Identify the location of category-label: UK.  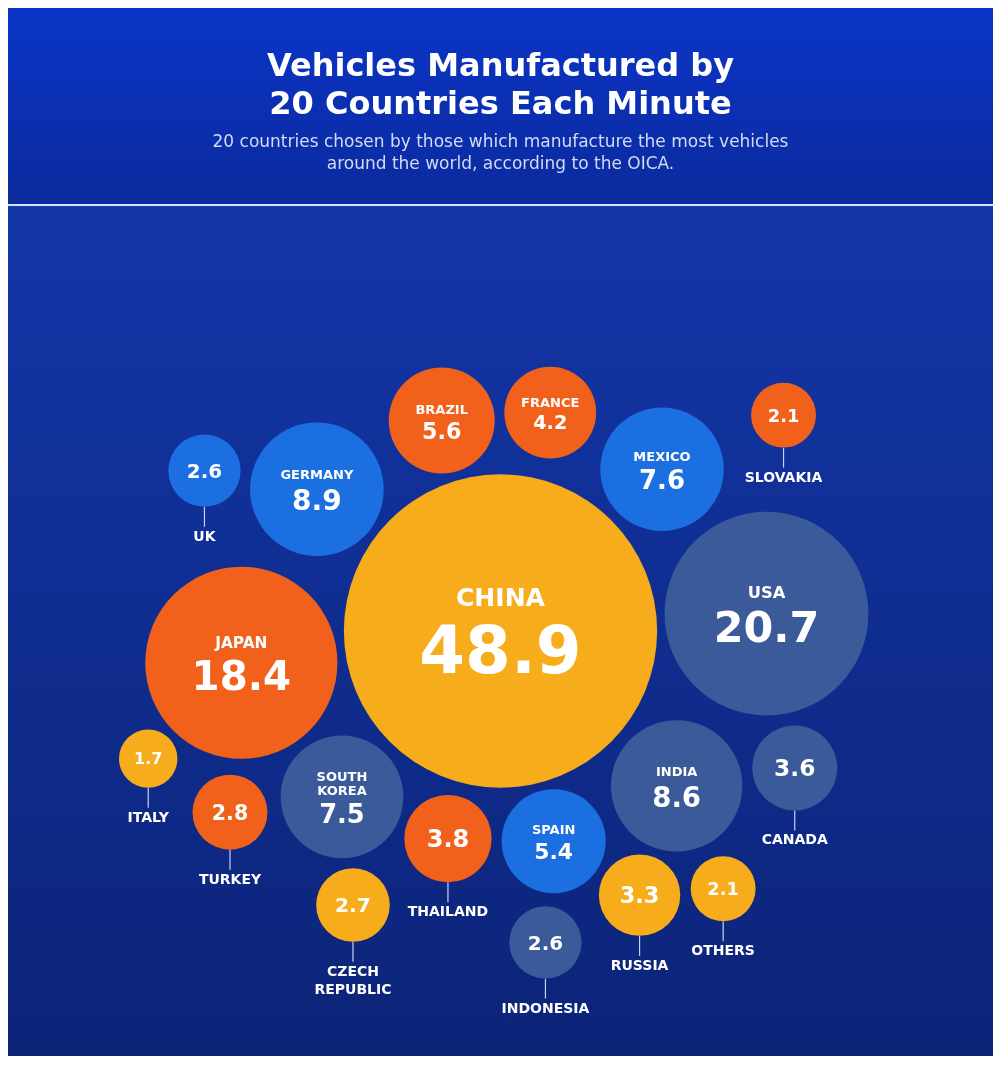
(205, 535).